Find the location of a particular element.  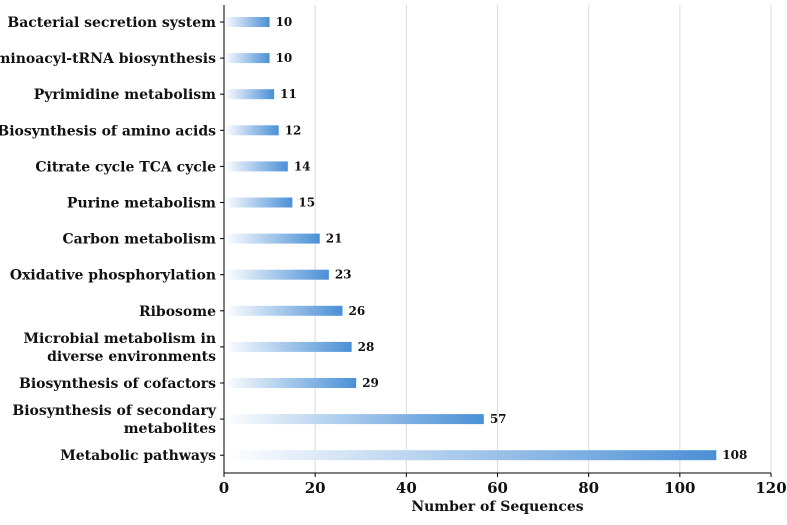

value-label: 15 is located at coordinates (306, 203).